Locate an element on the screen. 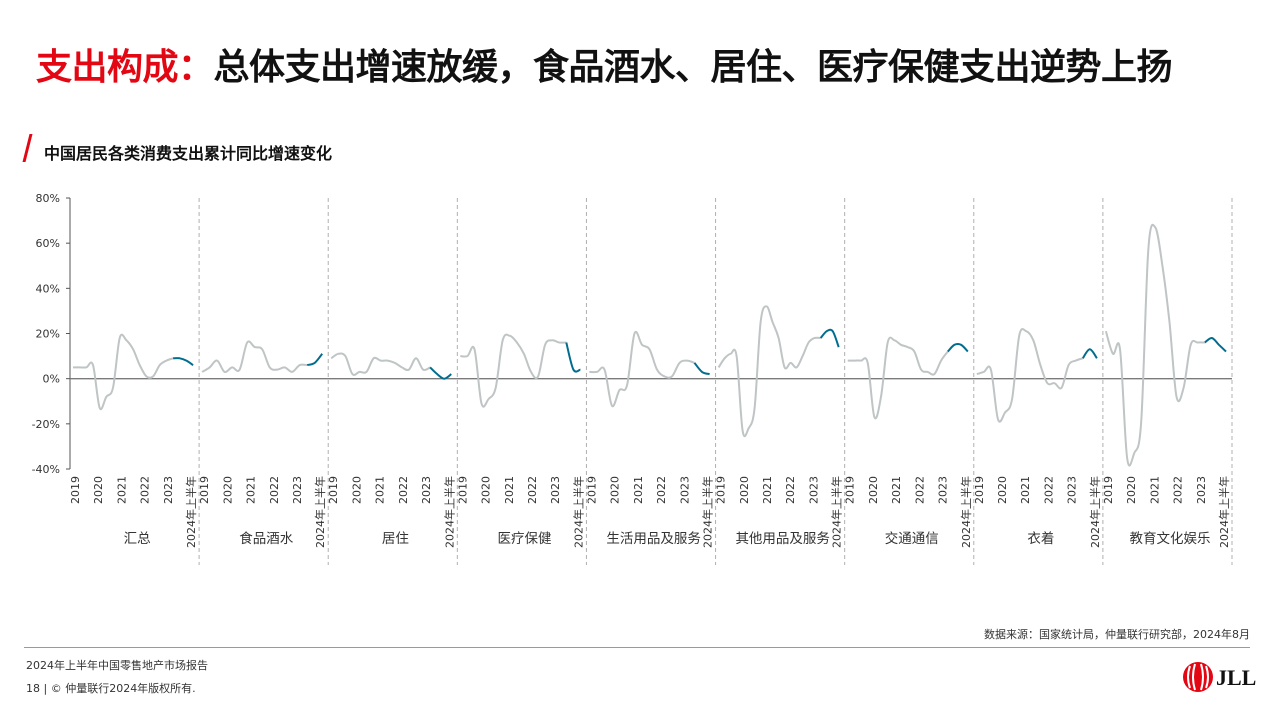  category-label: 居住 is located at coordinates (395, 539).